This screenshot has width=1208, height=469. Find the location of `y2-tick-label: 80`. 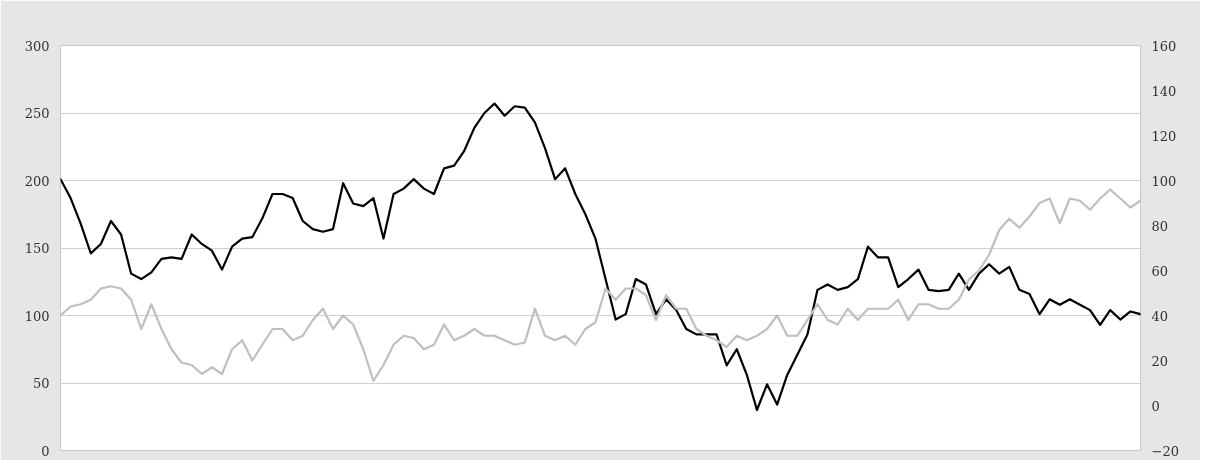

y2-tick-label: 80 is located at coordinates (1160, 226).